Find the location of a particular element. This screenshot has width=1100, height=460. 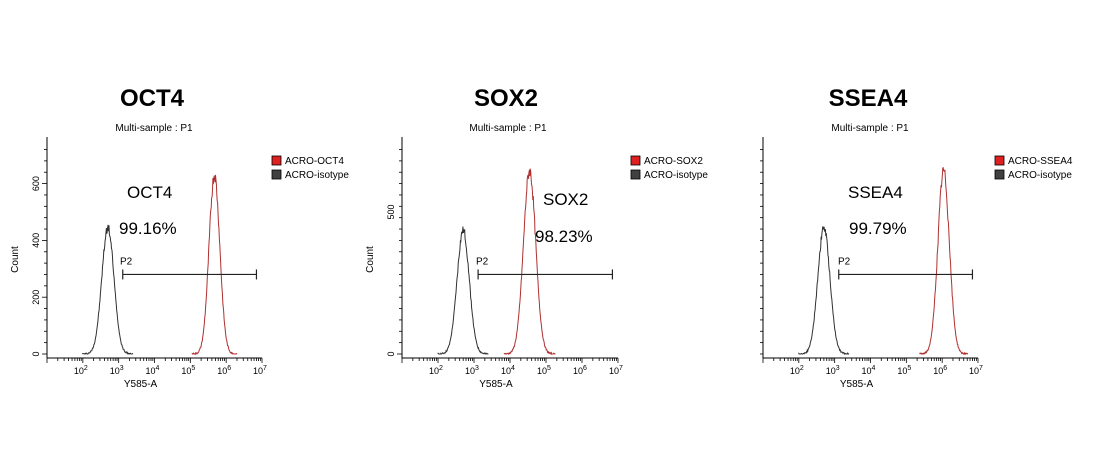

legend-label: ACRO-SSEA4 is located at coordinates (1040, 161).